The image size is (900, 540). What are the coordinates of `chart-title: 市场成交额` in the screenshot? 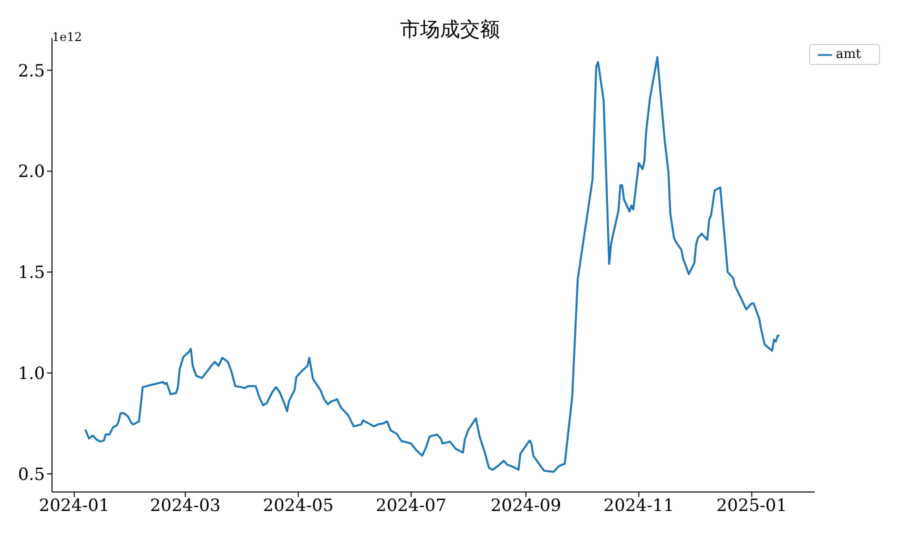 It's located at (450, 29).